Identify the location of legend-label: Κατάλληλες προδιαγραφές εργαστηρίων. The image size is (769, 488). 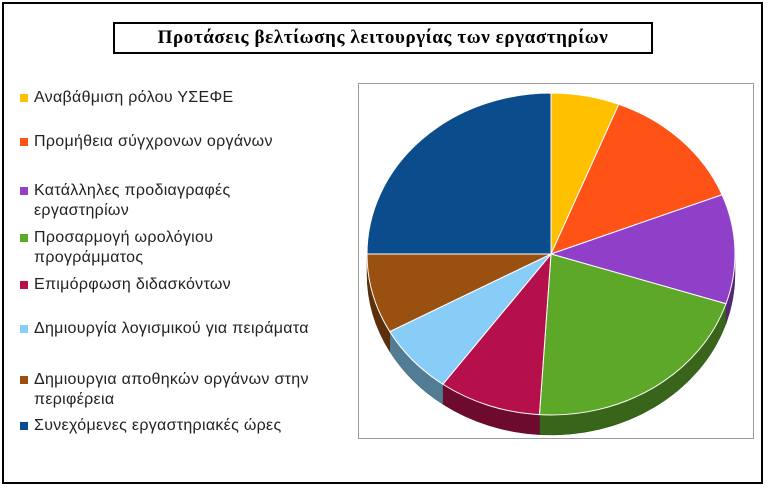
(132, 200).